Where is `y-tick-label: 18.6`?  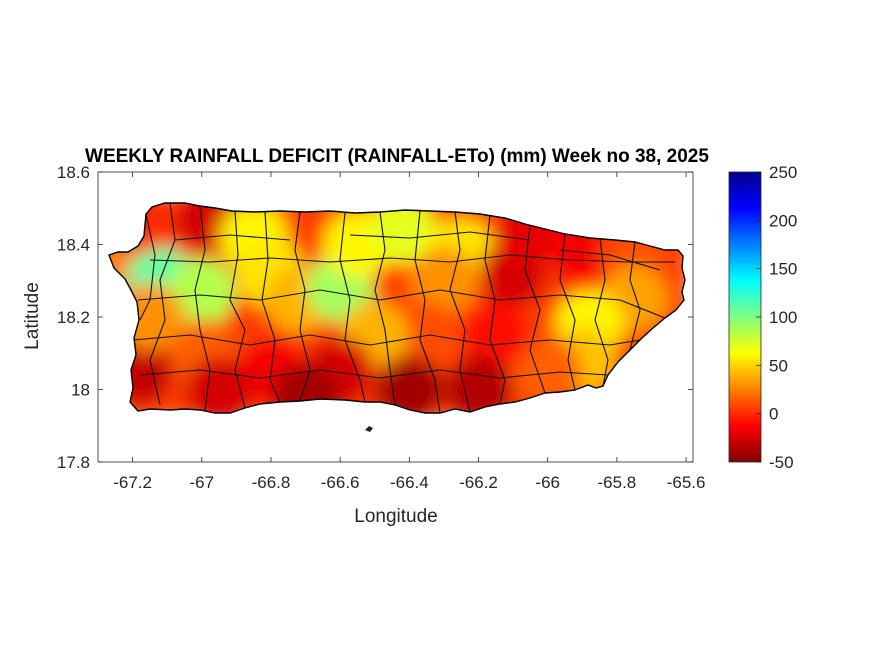 y-tick-label: 18.6 is located at coordinates (73, 172).